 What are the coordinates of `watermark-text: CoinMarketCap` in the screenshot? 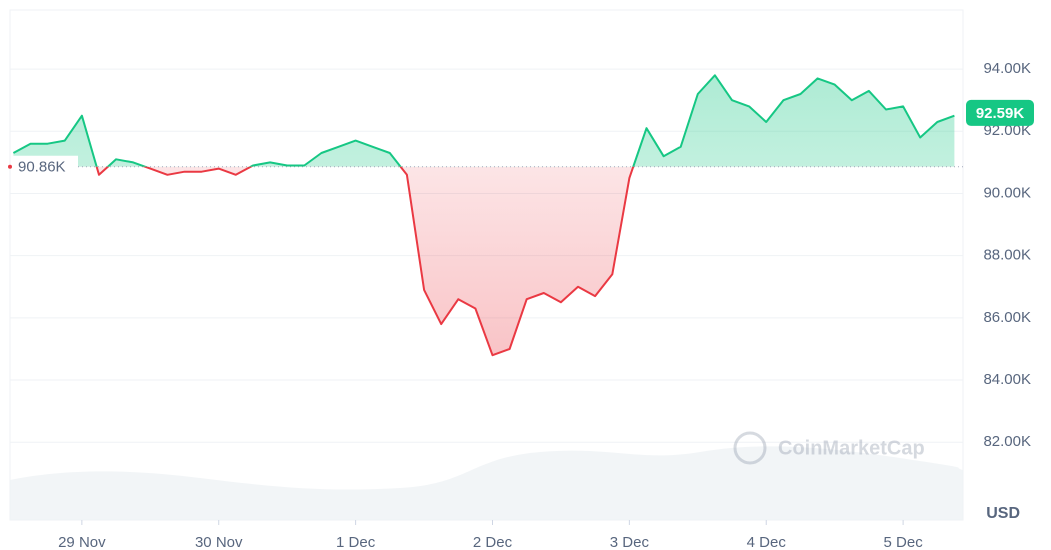 It's located at (851, 448).